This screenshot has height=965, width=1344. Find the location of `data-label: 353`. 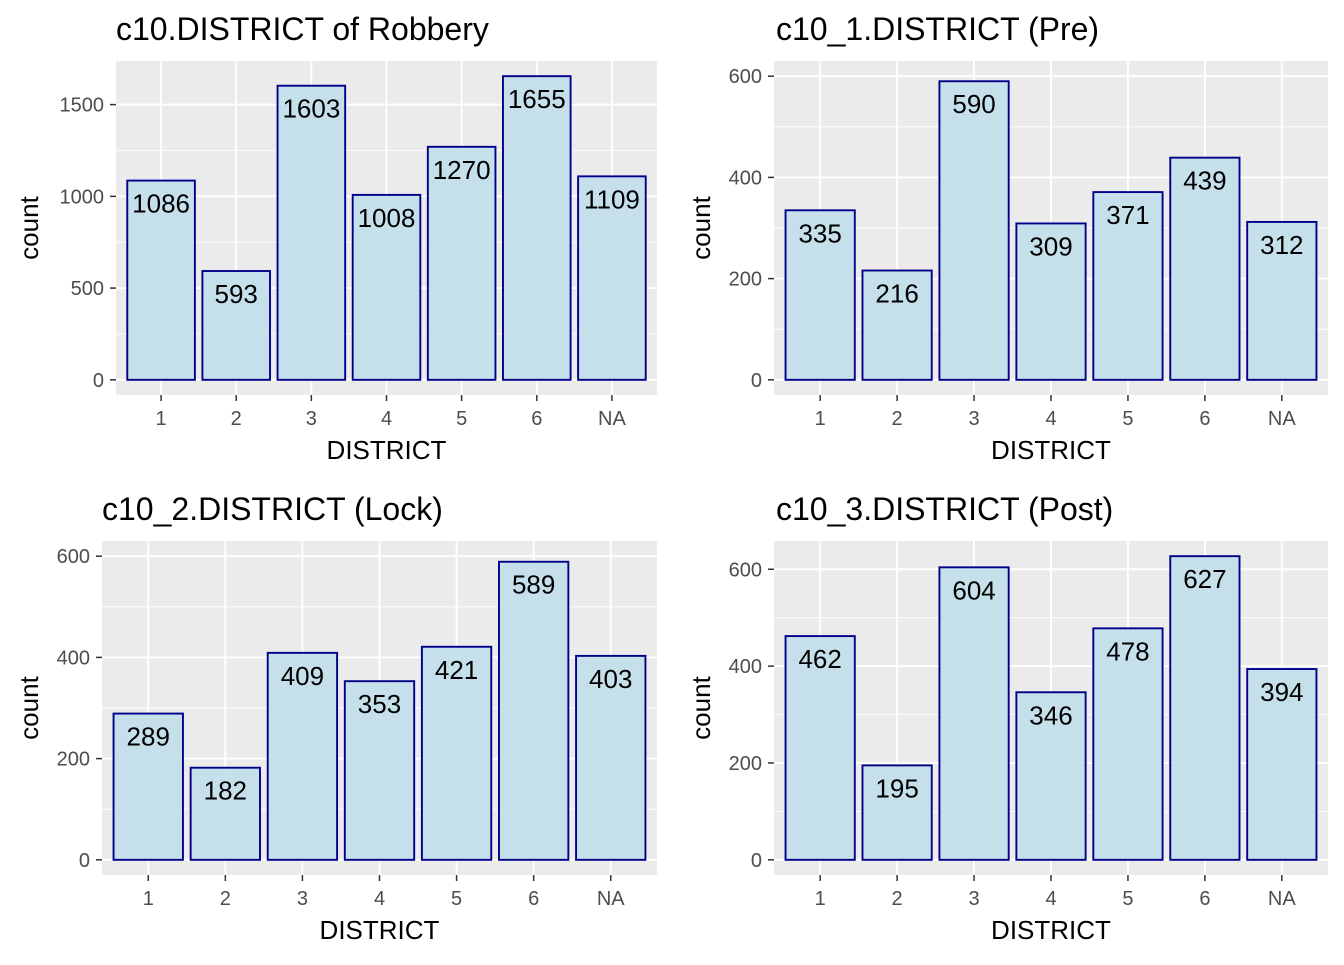

data-label: 353 is located at coordinates (379, 704).